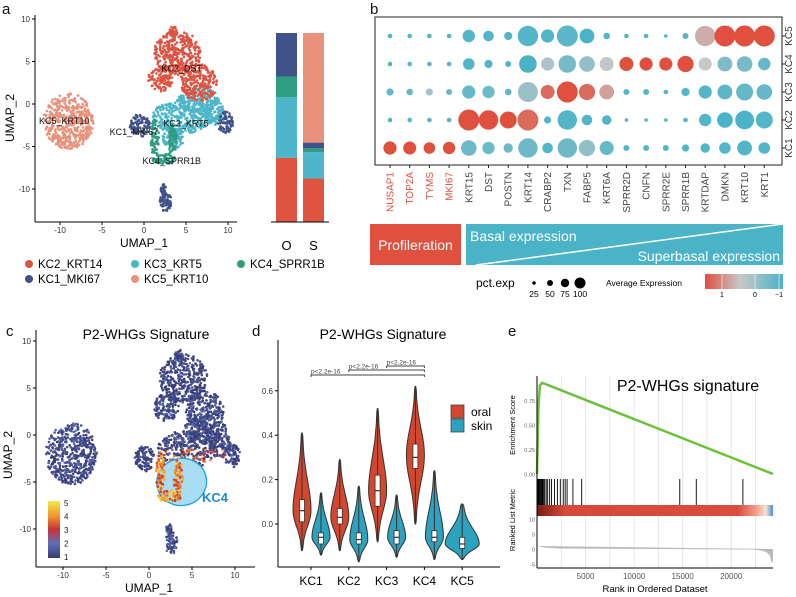 The width and height of the screenshot is (796, 597). I want to click on y-tick-label: 10, so click(25, 19).